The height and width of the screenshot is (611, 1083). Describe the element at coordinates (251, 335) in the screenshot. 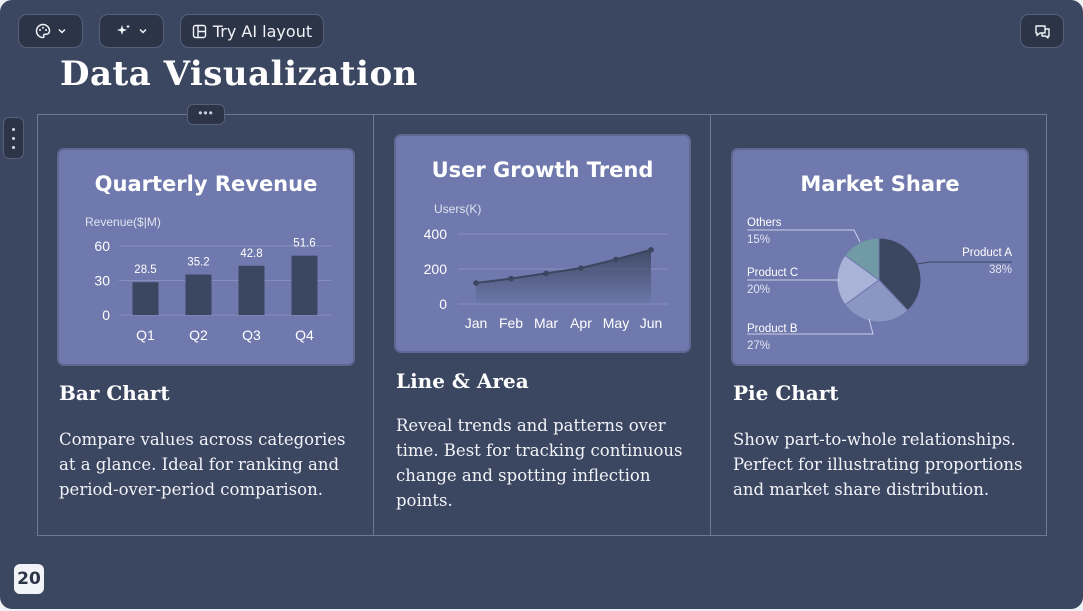

I see `x-tick-label: Q3` at that location.